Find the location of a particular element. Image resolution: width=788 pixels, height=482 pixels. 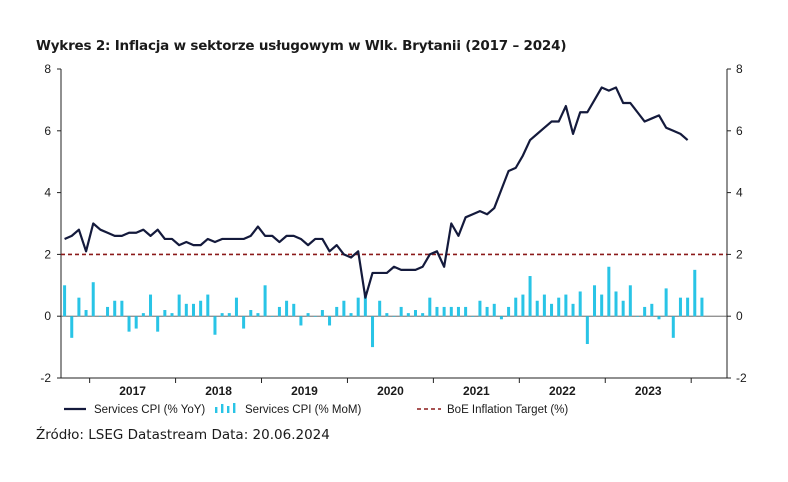

y-tick-label-left: 2 is located at coordinates (47, 254).